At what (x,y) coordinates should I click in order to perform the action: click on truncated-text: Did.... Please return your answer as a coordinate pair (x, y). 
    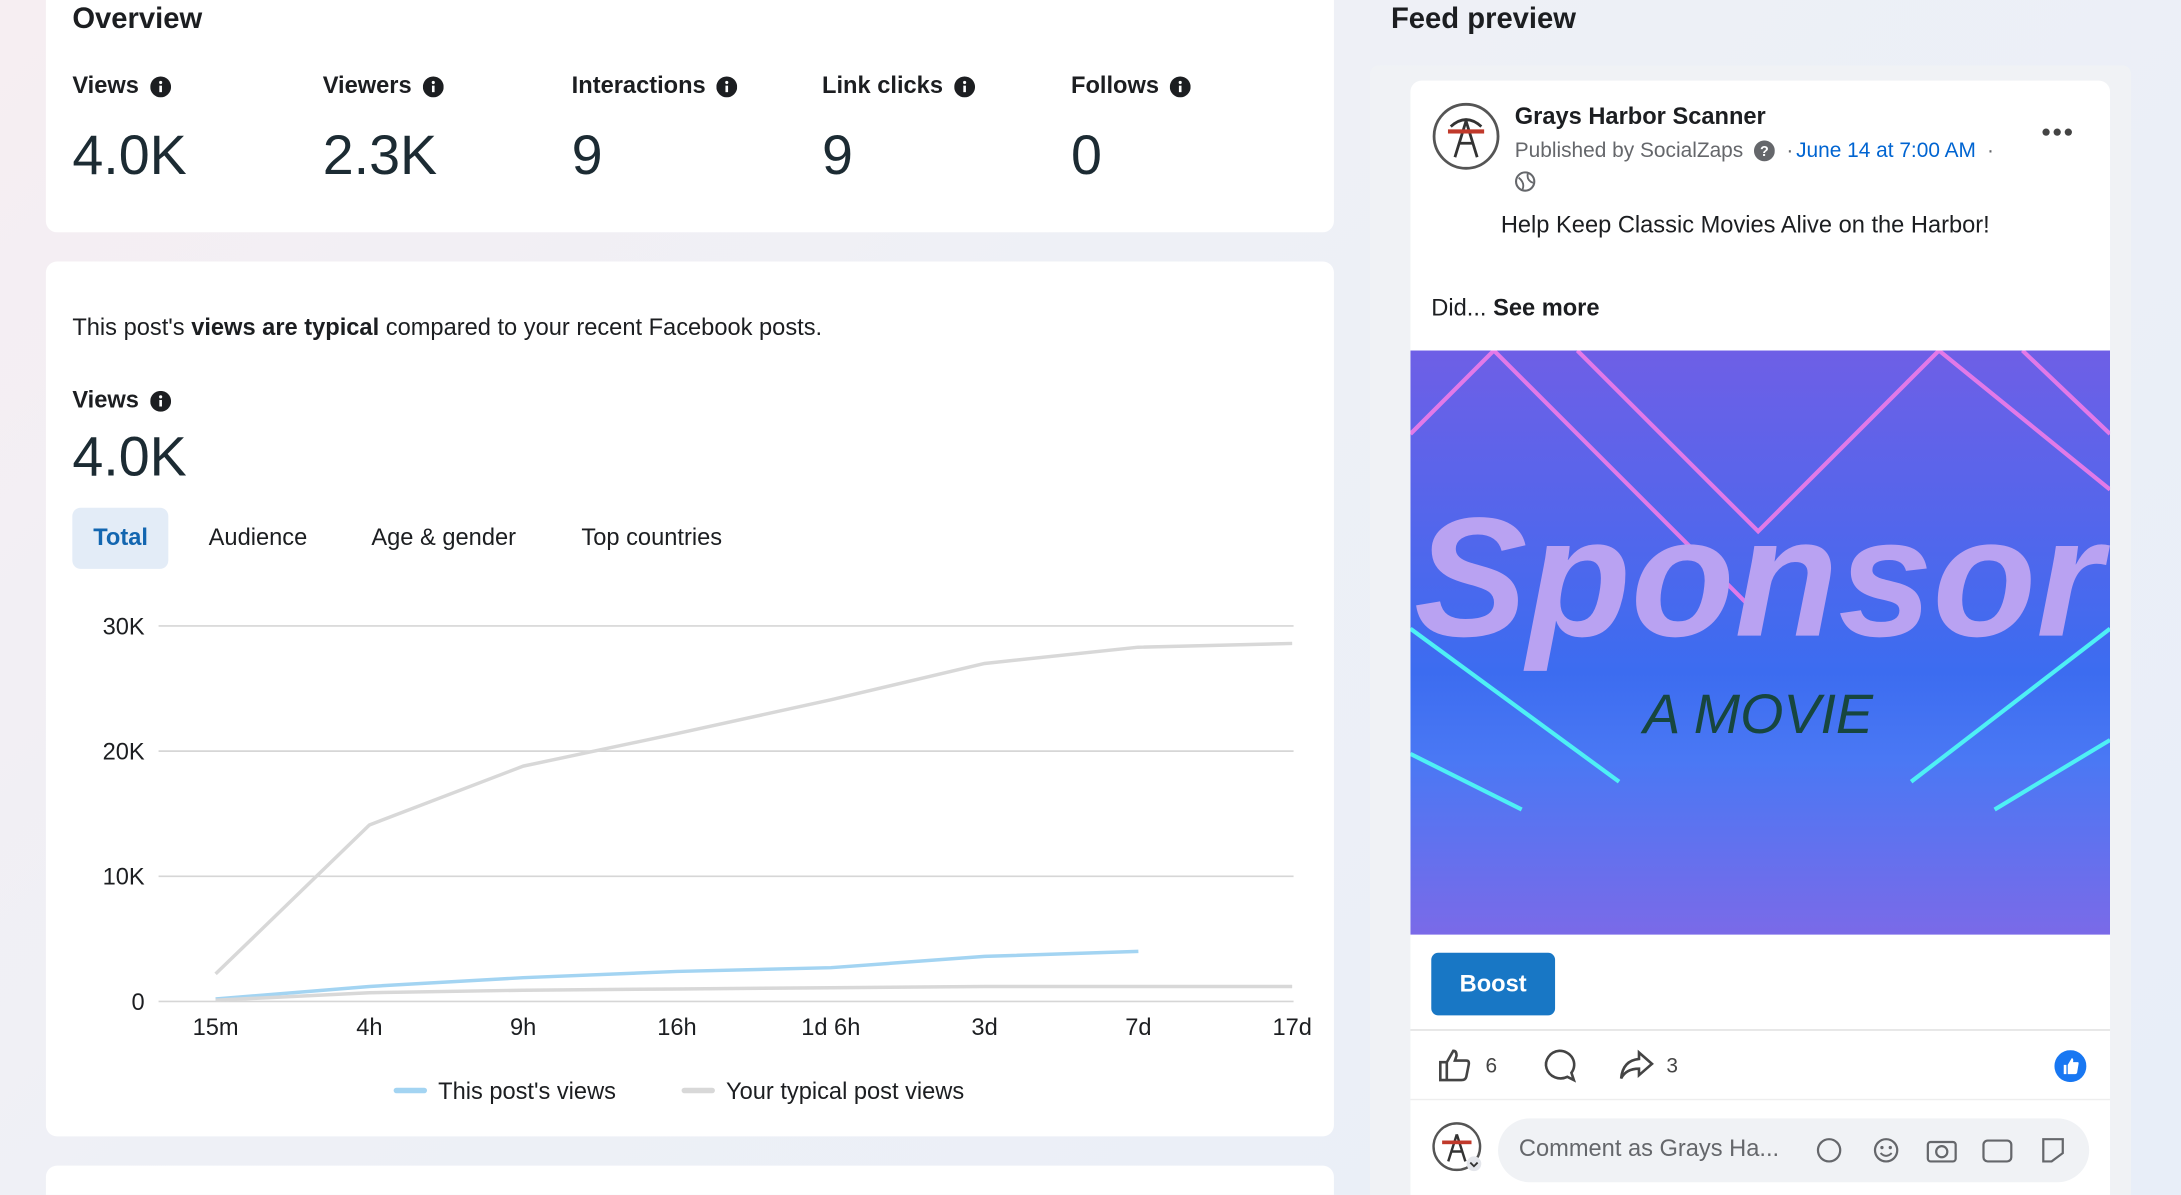
    Looking at the image, I should click on (1459, 308).